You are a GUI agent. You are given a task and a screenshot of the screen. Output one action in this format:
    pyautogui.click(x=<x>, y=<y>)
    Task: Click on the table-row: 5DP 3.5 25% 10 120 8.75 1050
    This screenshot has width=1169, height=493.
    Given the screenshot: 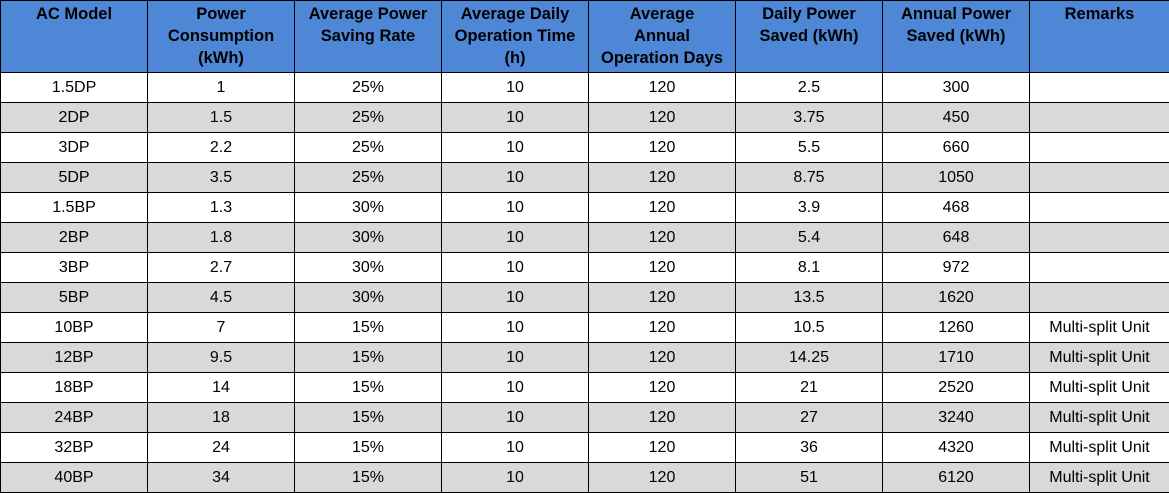 What is the action you would take?
    pyautogui.click(x=585, y=178)
    